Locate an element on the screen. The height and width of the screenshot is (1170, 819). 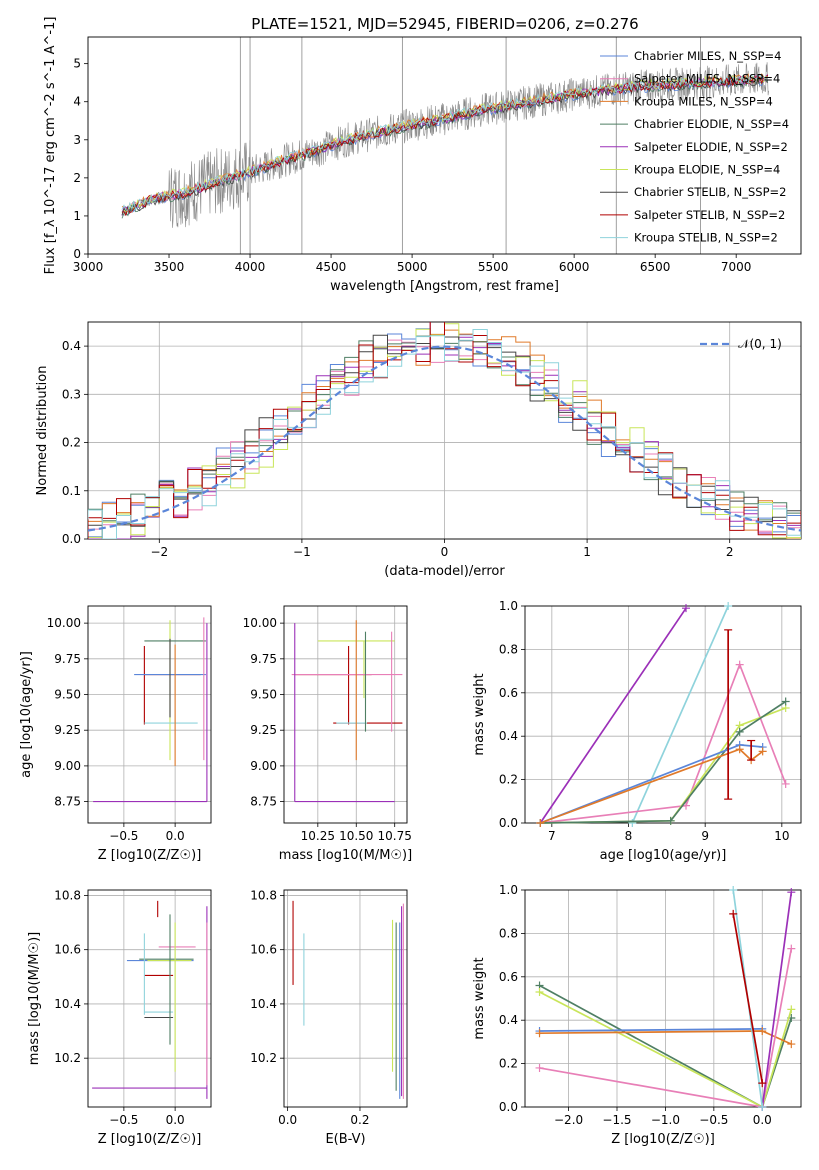
y-axis-label: mass [log10(M/M☉)] is located at coordinates (34, 998).